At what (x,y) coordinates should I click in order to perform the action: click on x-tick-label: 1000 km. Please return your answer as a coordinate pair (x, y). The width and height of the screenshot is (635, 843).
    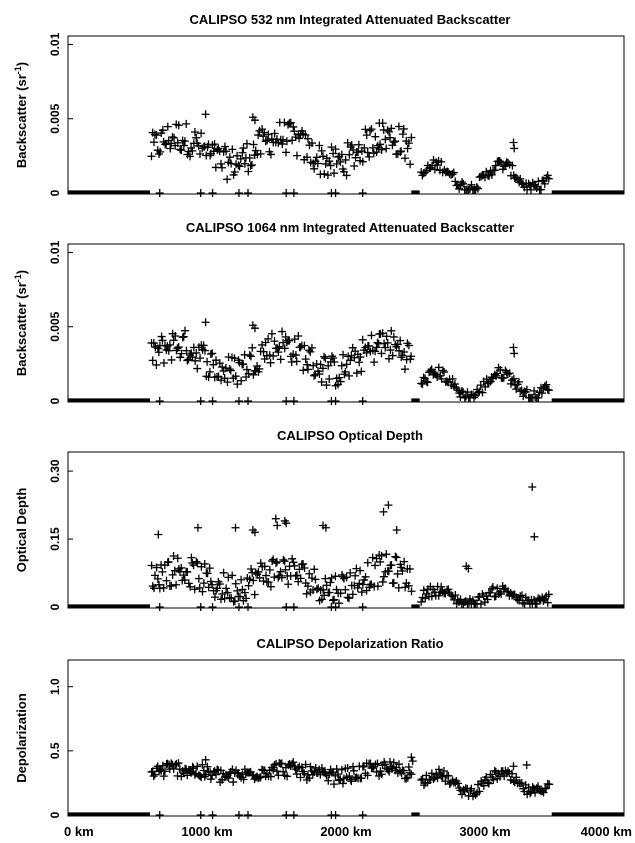
    Looking at the image, I should click on (206, 831).